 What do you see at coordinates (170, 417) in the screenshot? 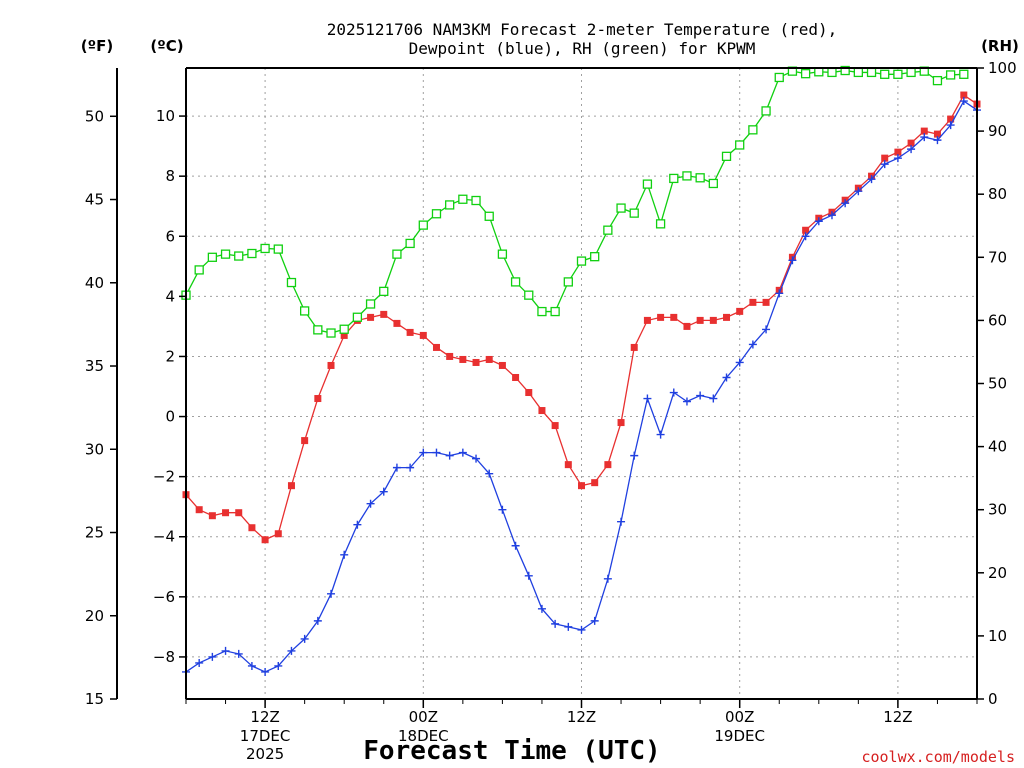
I see `celsius-tick-label: 0` at bounding box center [170, 417].